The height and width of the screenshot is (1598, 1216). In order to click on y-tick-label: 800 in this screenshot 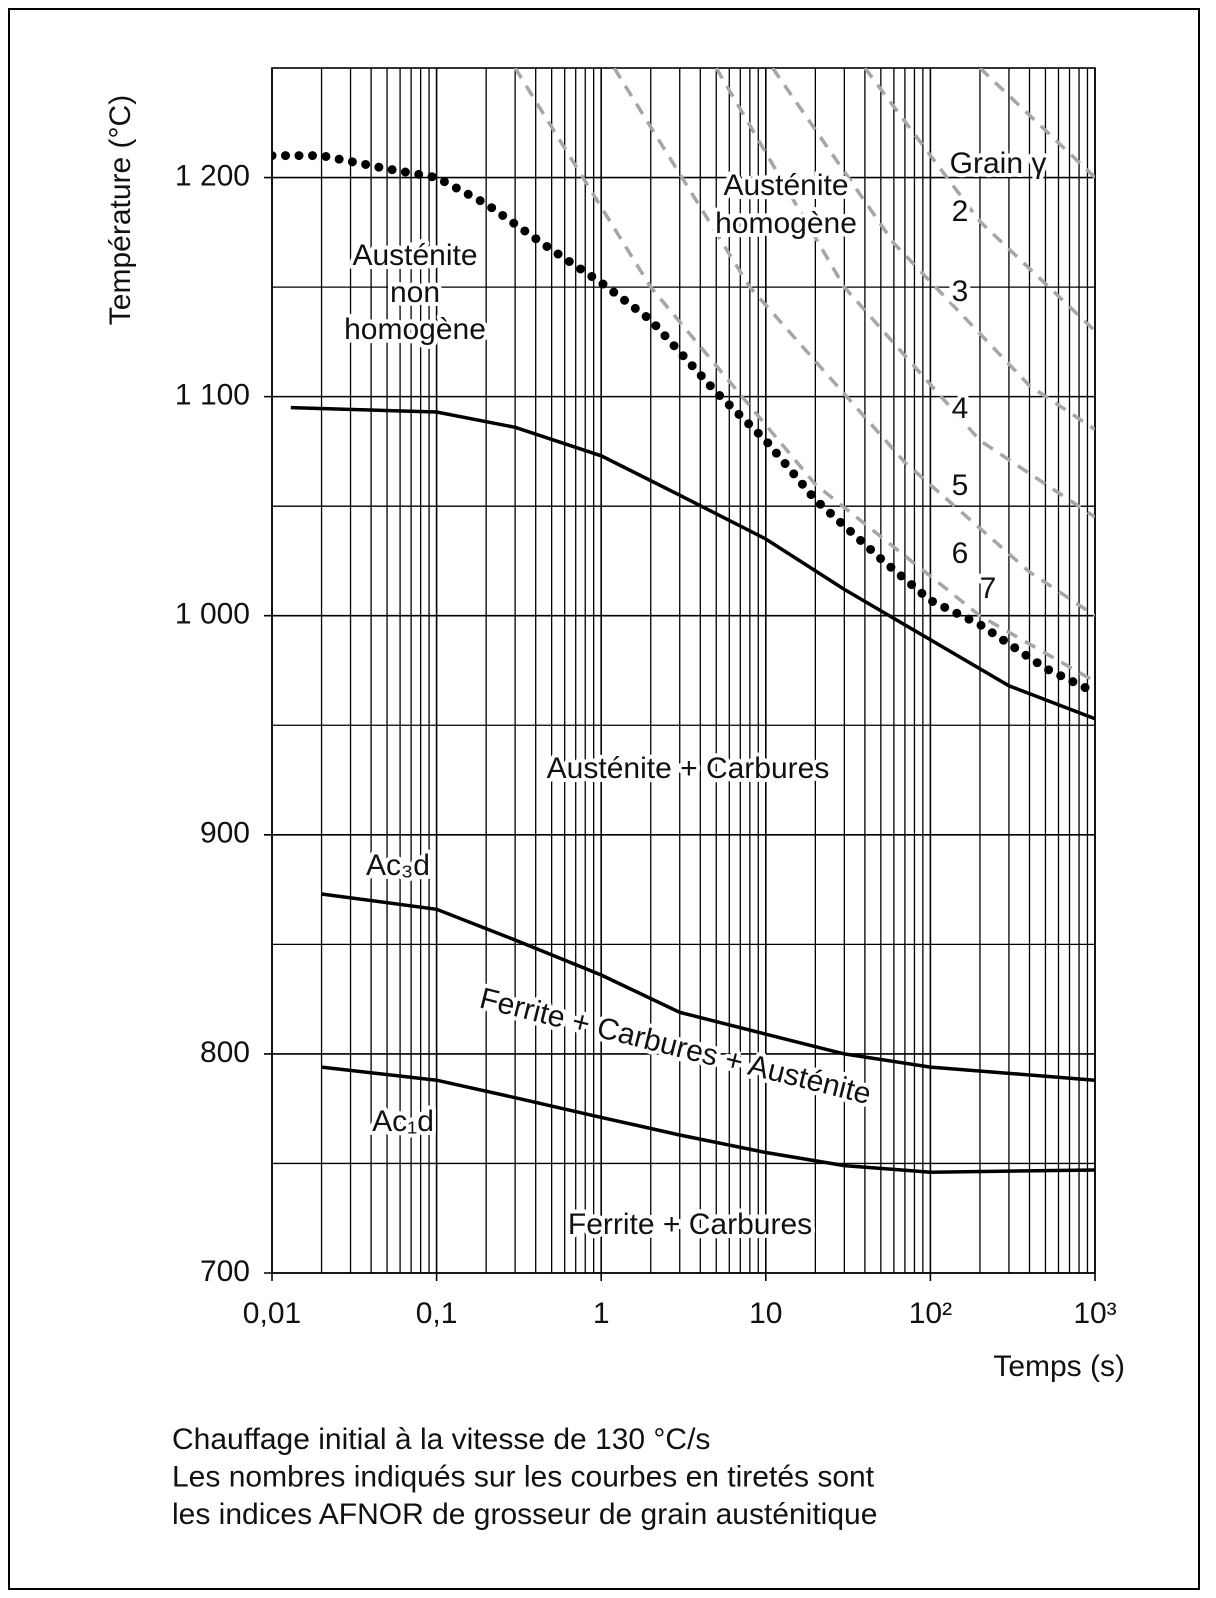, I will do `click(225, 1052)`.